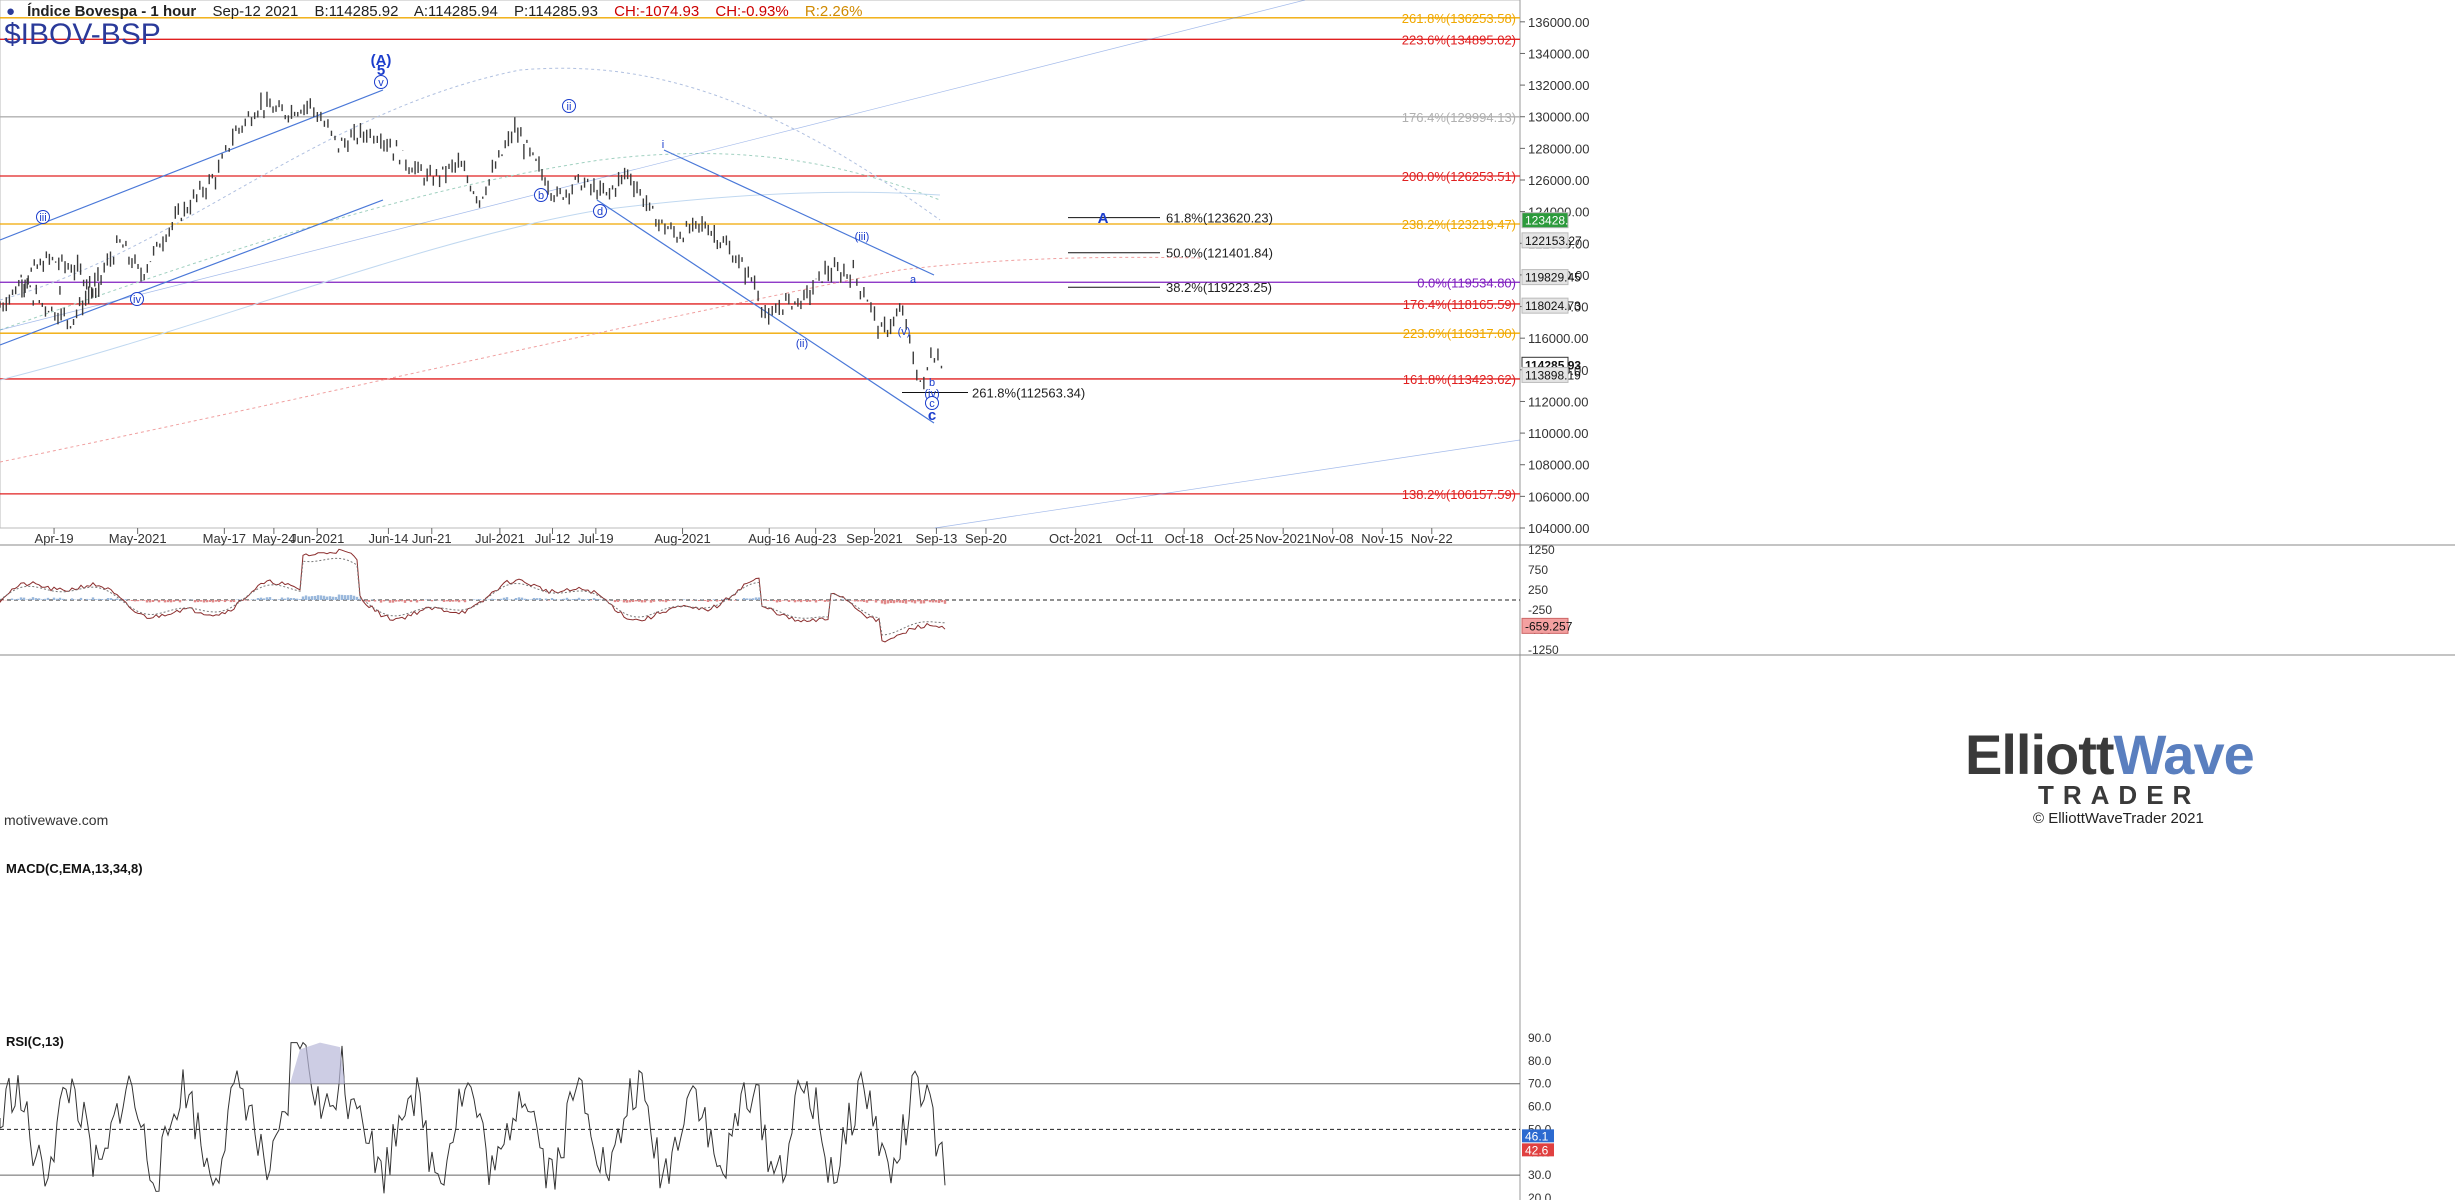  I want to click on x-tick-label: May-2021, so click(138, 538).